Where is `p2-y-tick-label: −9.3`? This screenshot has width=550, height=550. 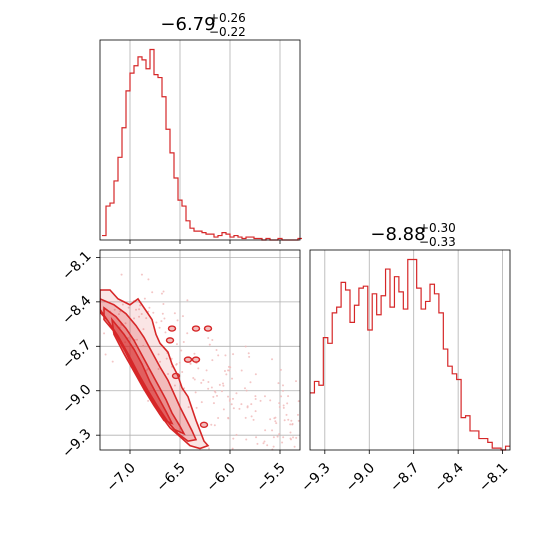 p2-y-tick-label: −9.3 is located at coordinates (76, 443).